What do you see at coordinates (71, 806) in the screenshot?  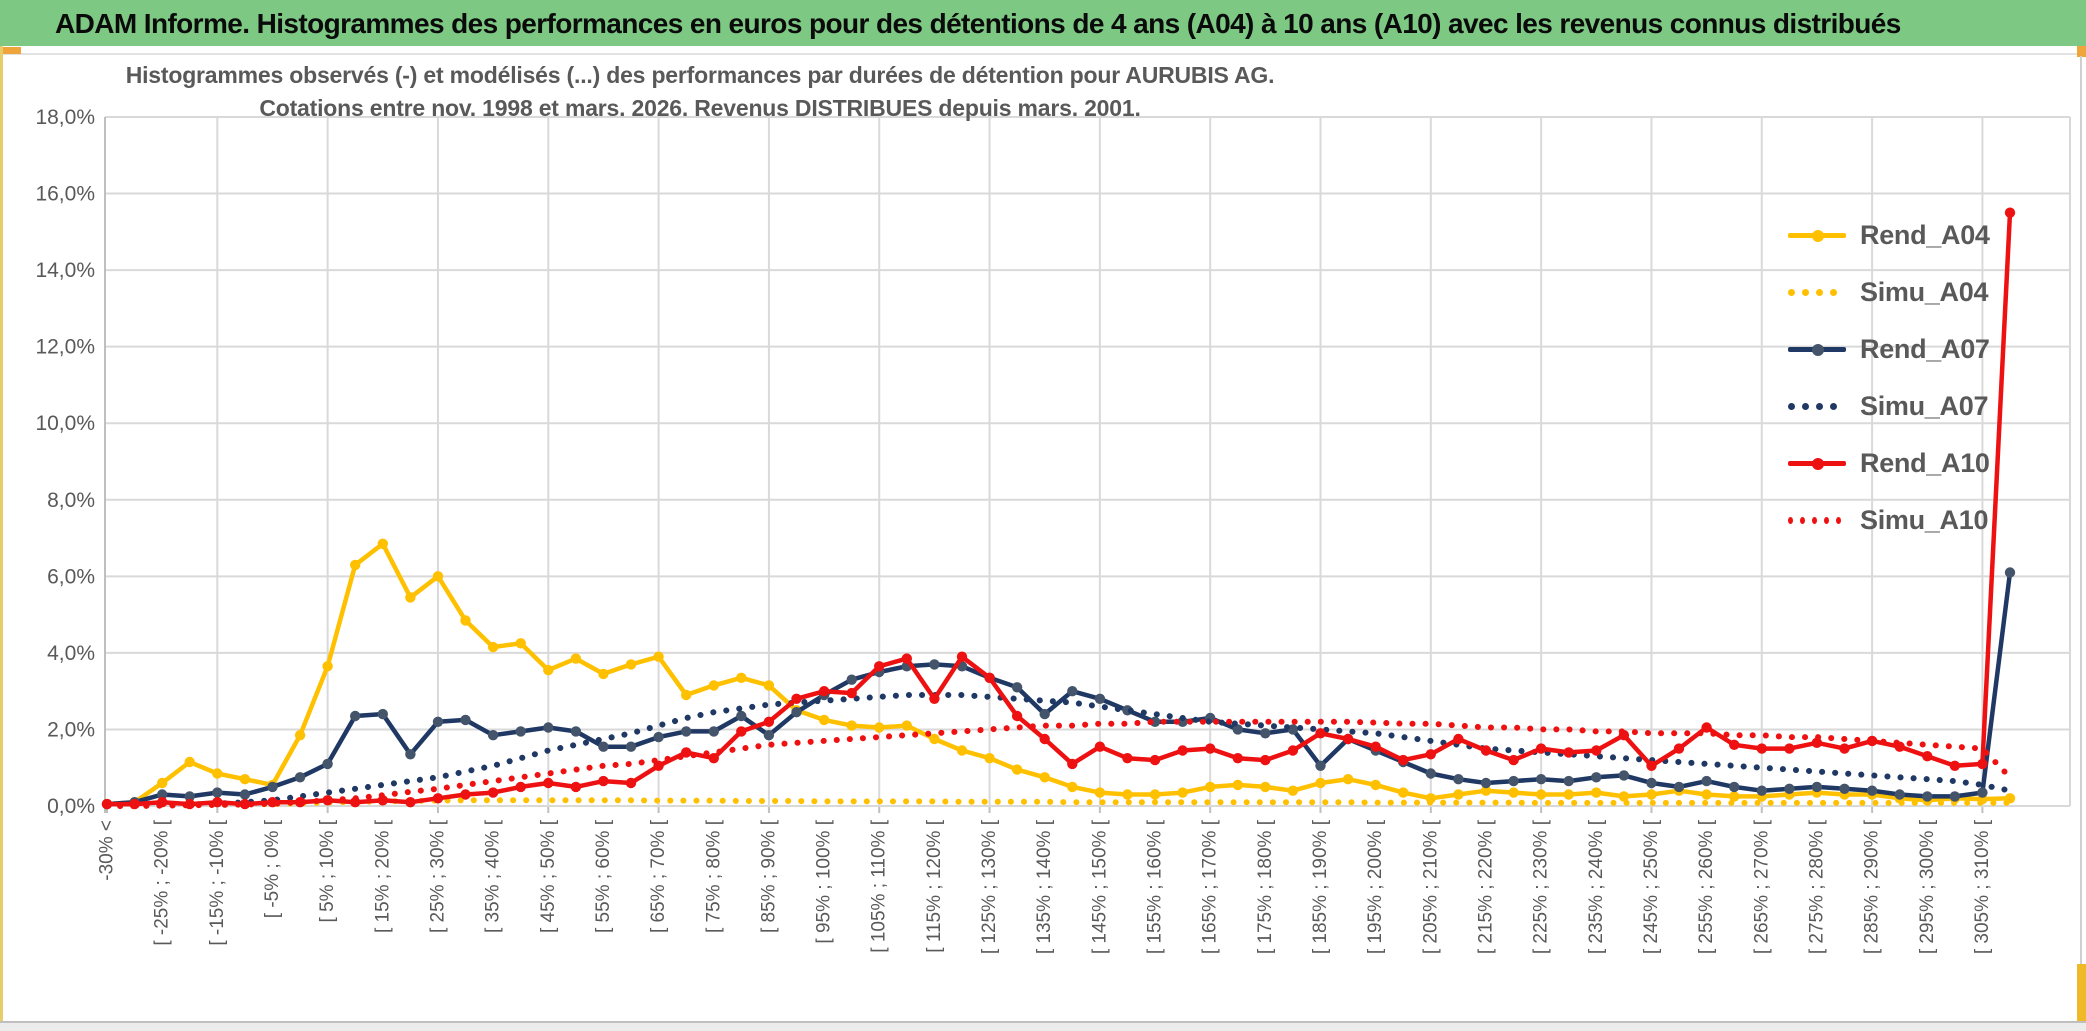 I see `y-tick-label: 0,0%` at bounding box center [71, 806].